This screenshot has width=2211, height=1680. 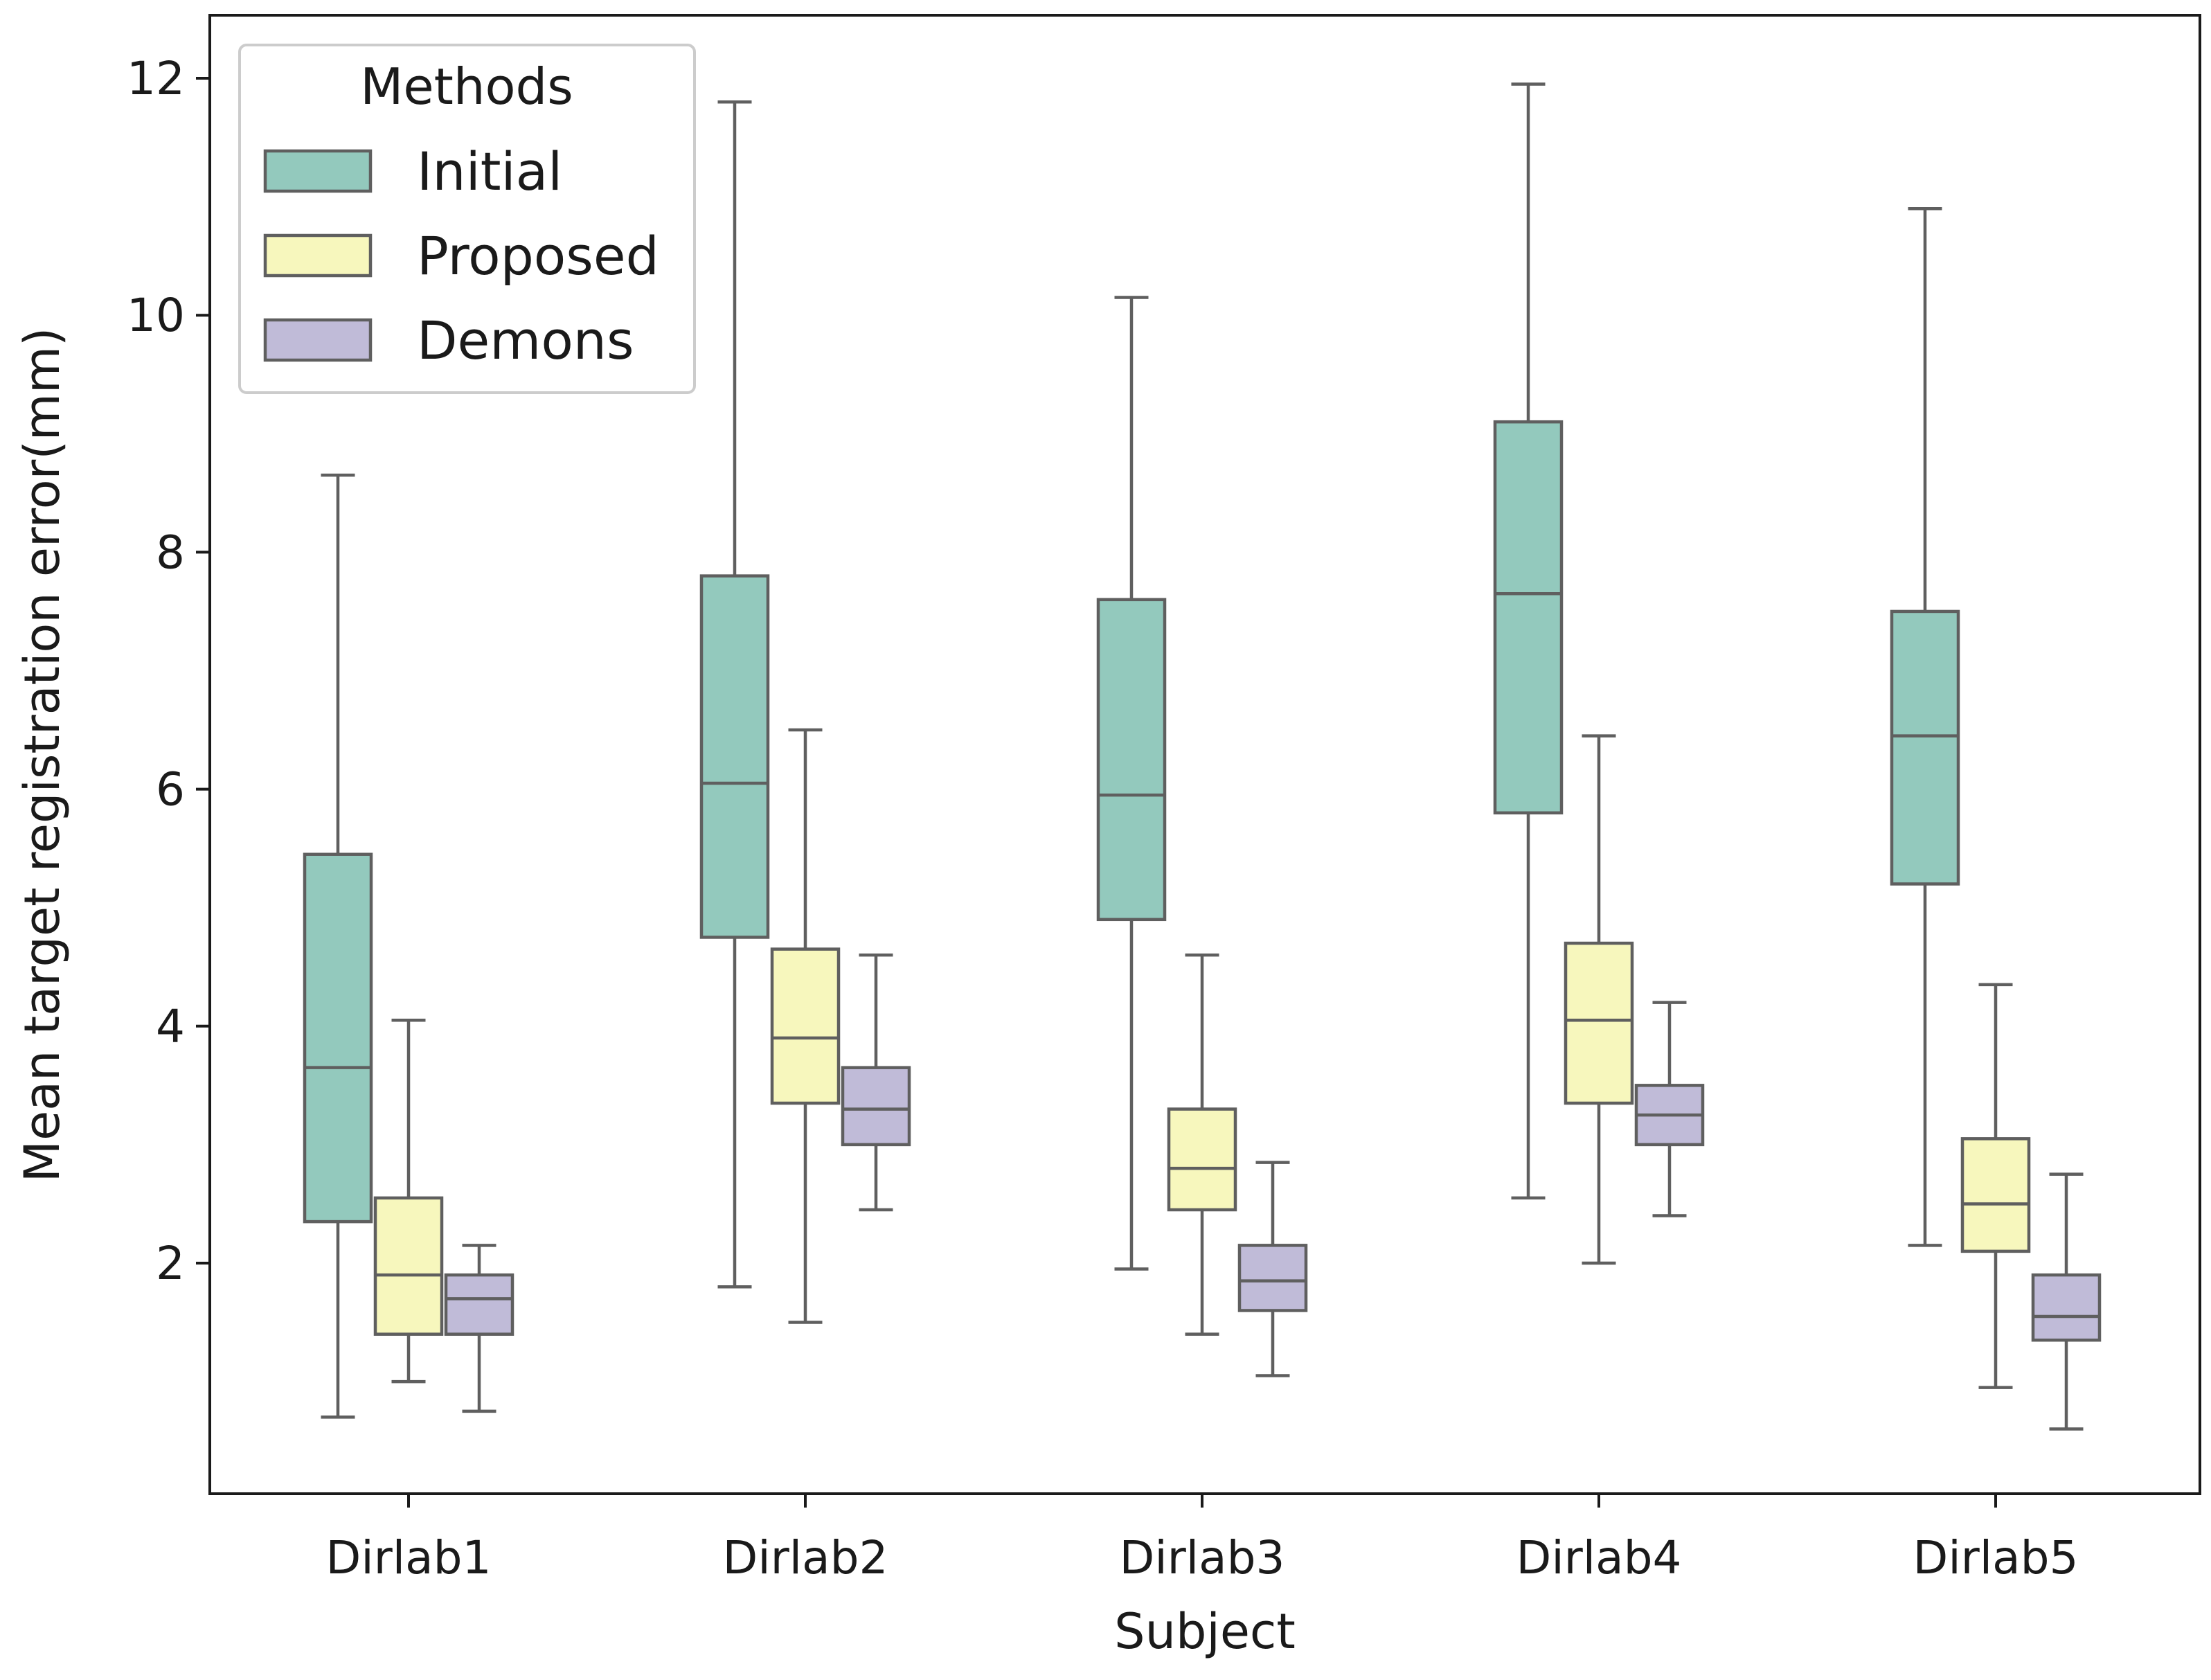 I want to click on y-tick-label-8: 8, so click(x=170, y=552).